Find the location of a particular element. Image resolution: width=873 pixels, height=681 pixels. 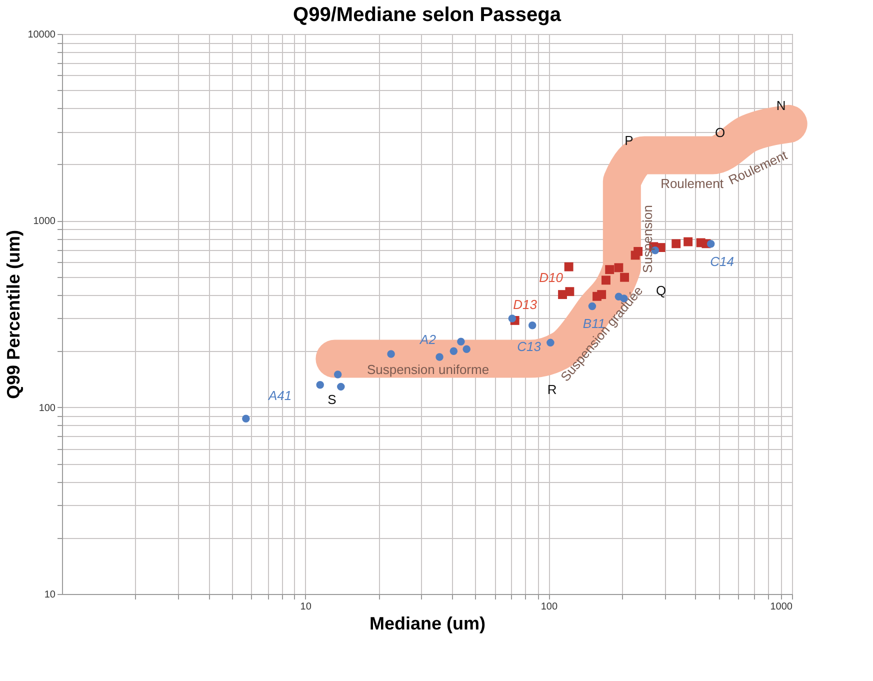

x-tick-label: 1000 is located at coordinates (781, 607).